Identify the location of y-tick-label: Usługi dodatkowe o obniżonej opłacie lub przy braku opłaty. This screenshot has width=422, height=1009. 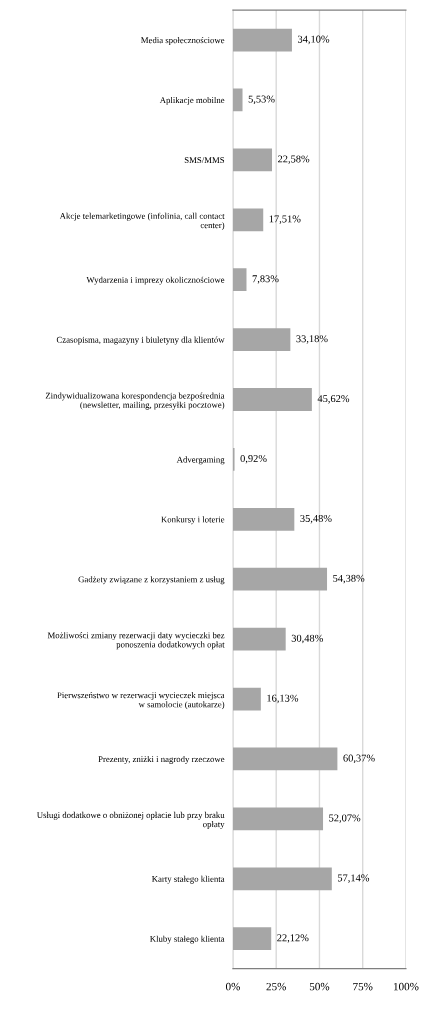
(130, 820).